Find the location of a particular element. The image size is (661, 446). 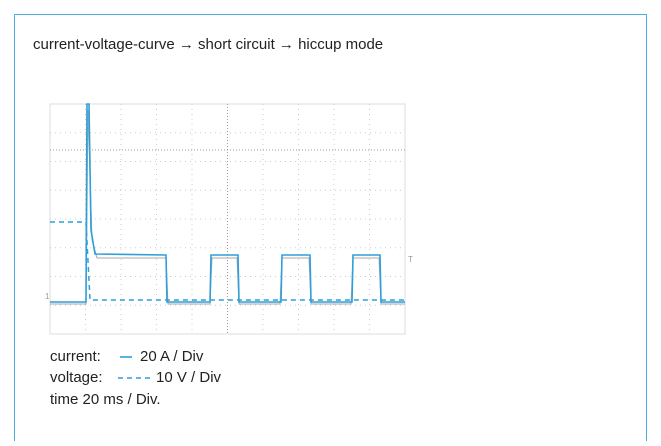

voltage-label: voltage: is located at coordinates (76, 377).